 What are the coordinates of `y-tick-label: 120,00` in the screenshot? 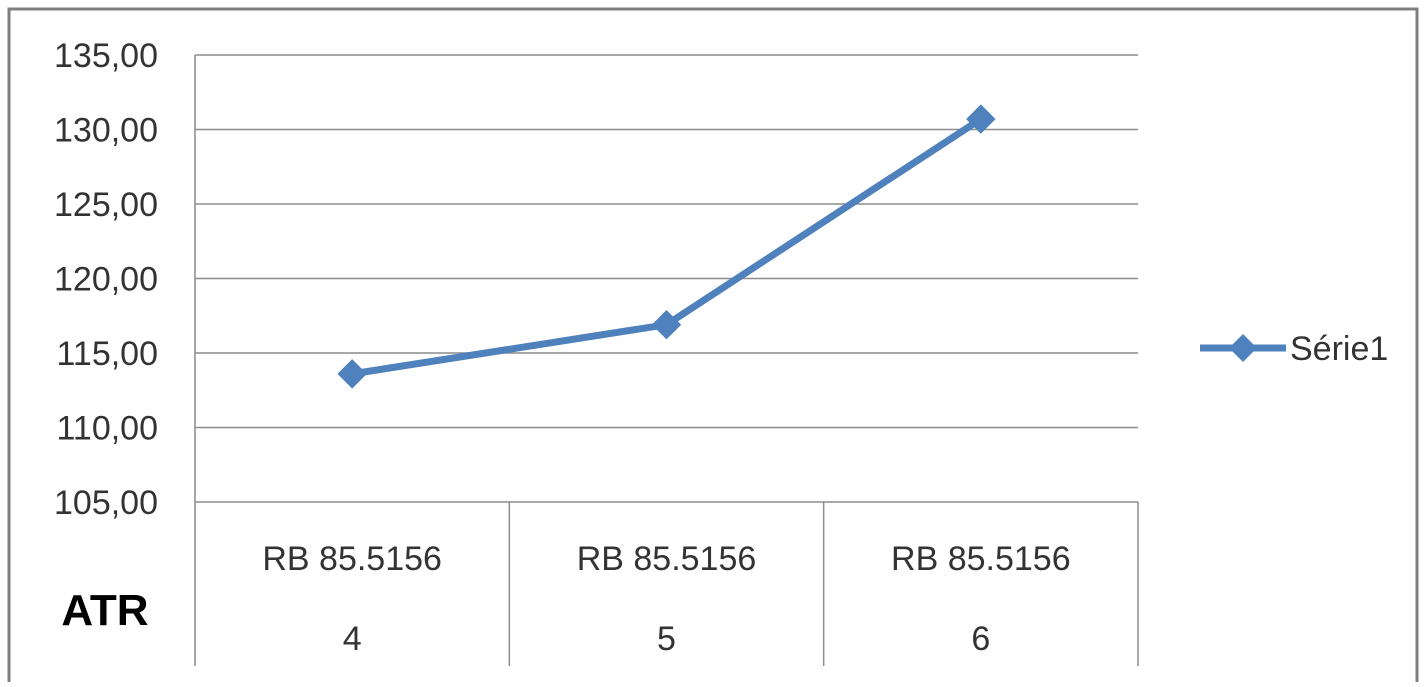 It's located at (106, 280).